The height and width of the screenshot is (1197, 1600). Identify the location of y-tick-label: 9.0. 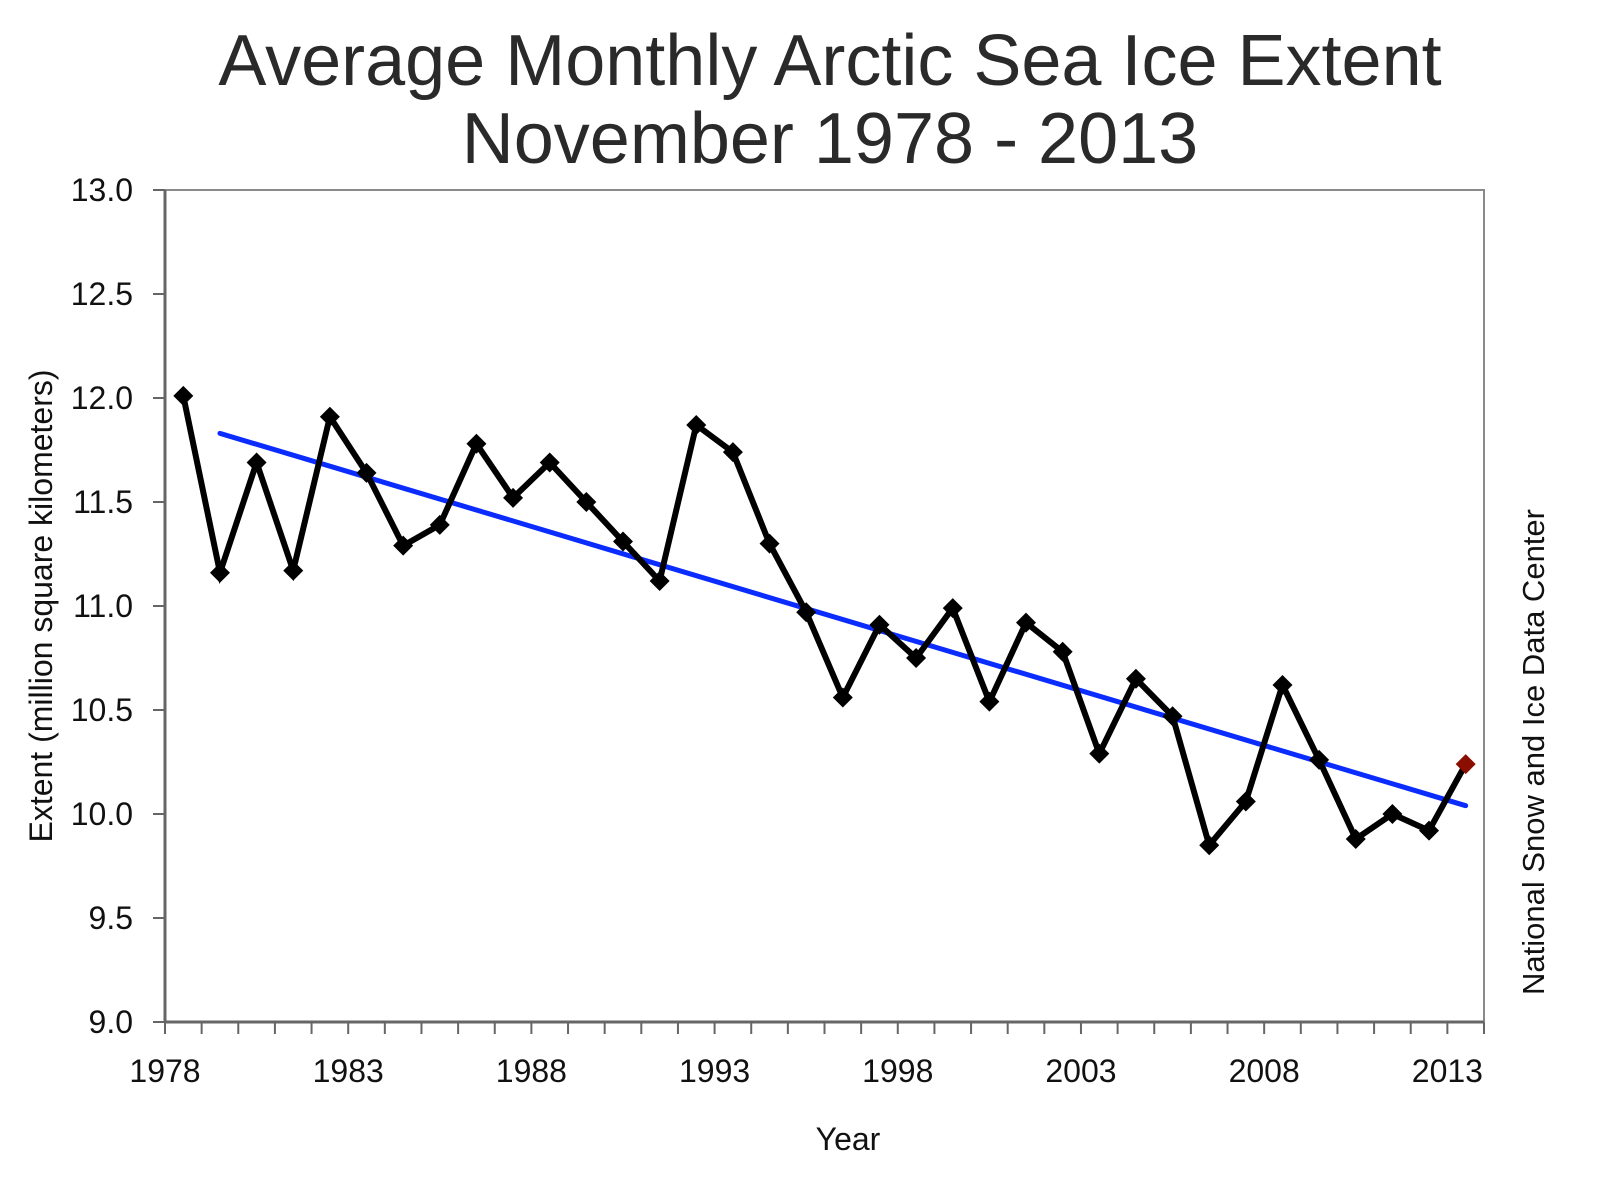
(111, 1022).